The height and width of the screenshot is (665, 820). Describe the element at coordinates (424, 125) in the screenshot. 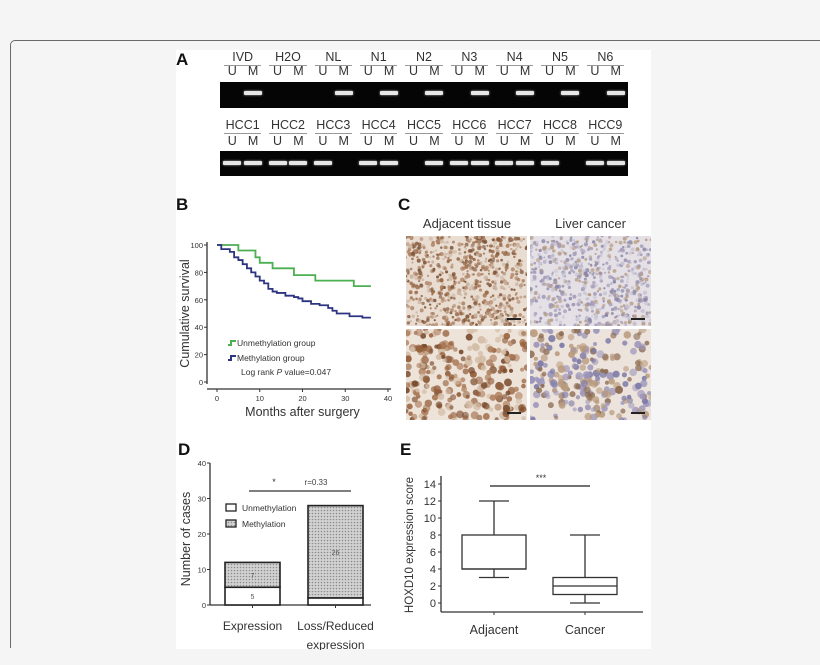

I see `gel-sample-label: HCC5` at that location.